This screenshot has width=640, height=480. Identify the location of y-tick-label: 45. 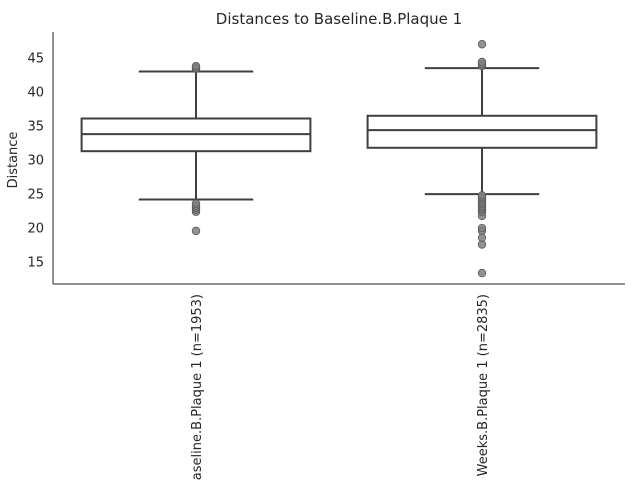
(35, 58).